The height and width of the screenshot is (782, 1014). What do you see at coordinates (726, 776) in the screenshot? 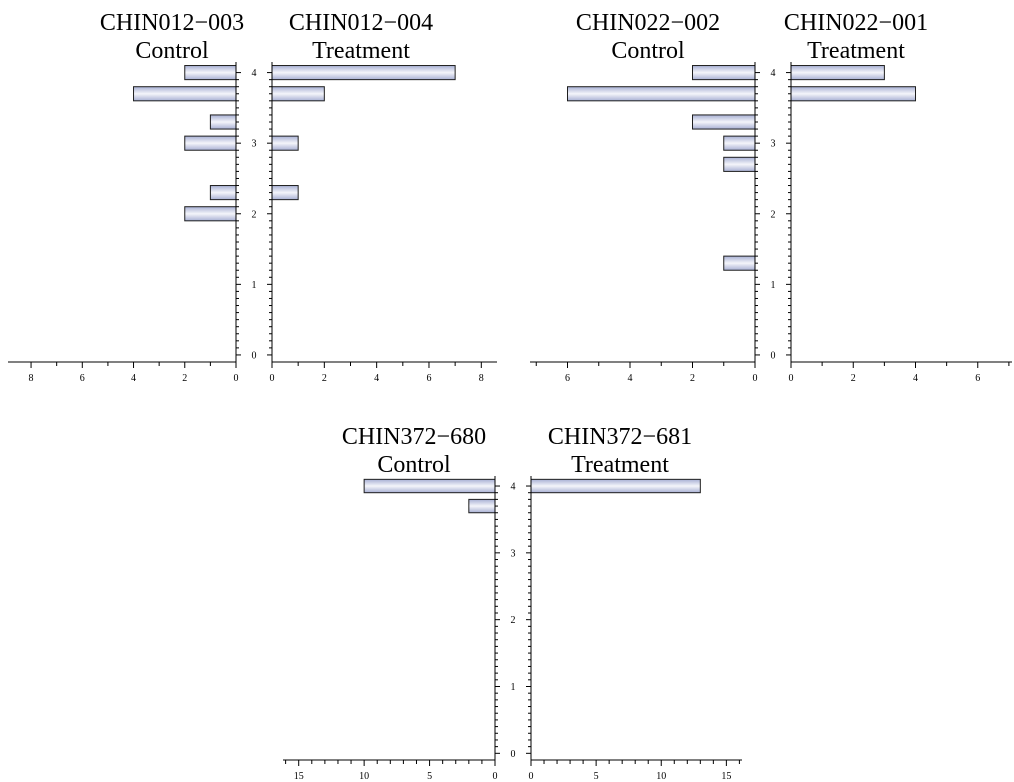
I see `right-x-tick-label: 15` at bounding box center [726, 776].